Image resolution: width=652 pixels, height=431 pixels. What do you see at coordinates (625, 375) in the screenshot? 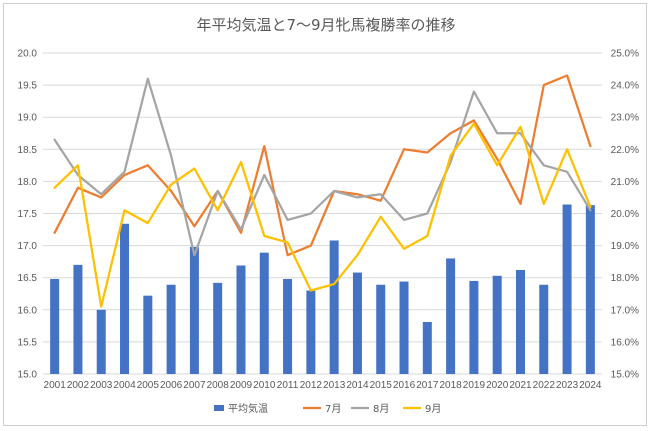
I see `right-axis-tick-label: 15.0%` at bounding box center [625, 375].